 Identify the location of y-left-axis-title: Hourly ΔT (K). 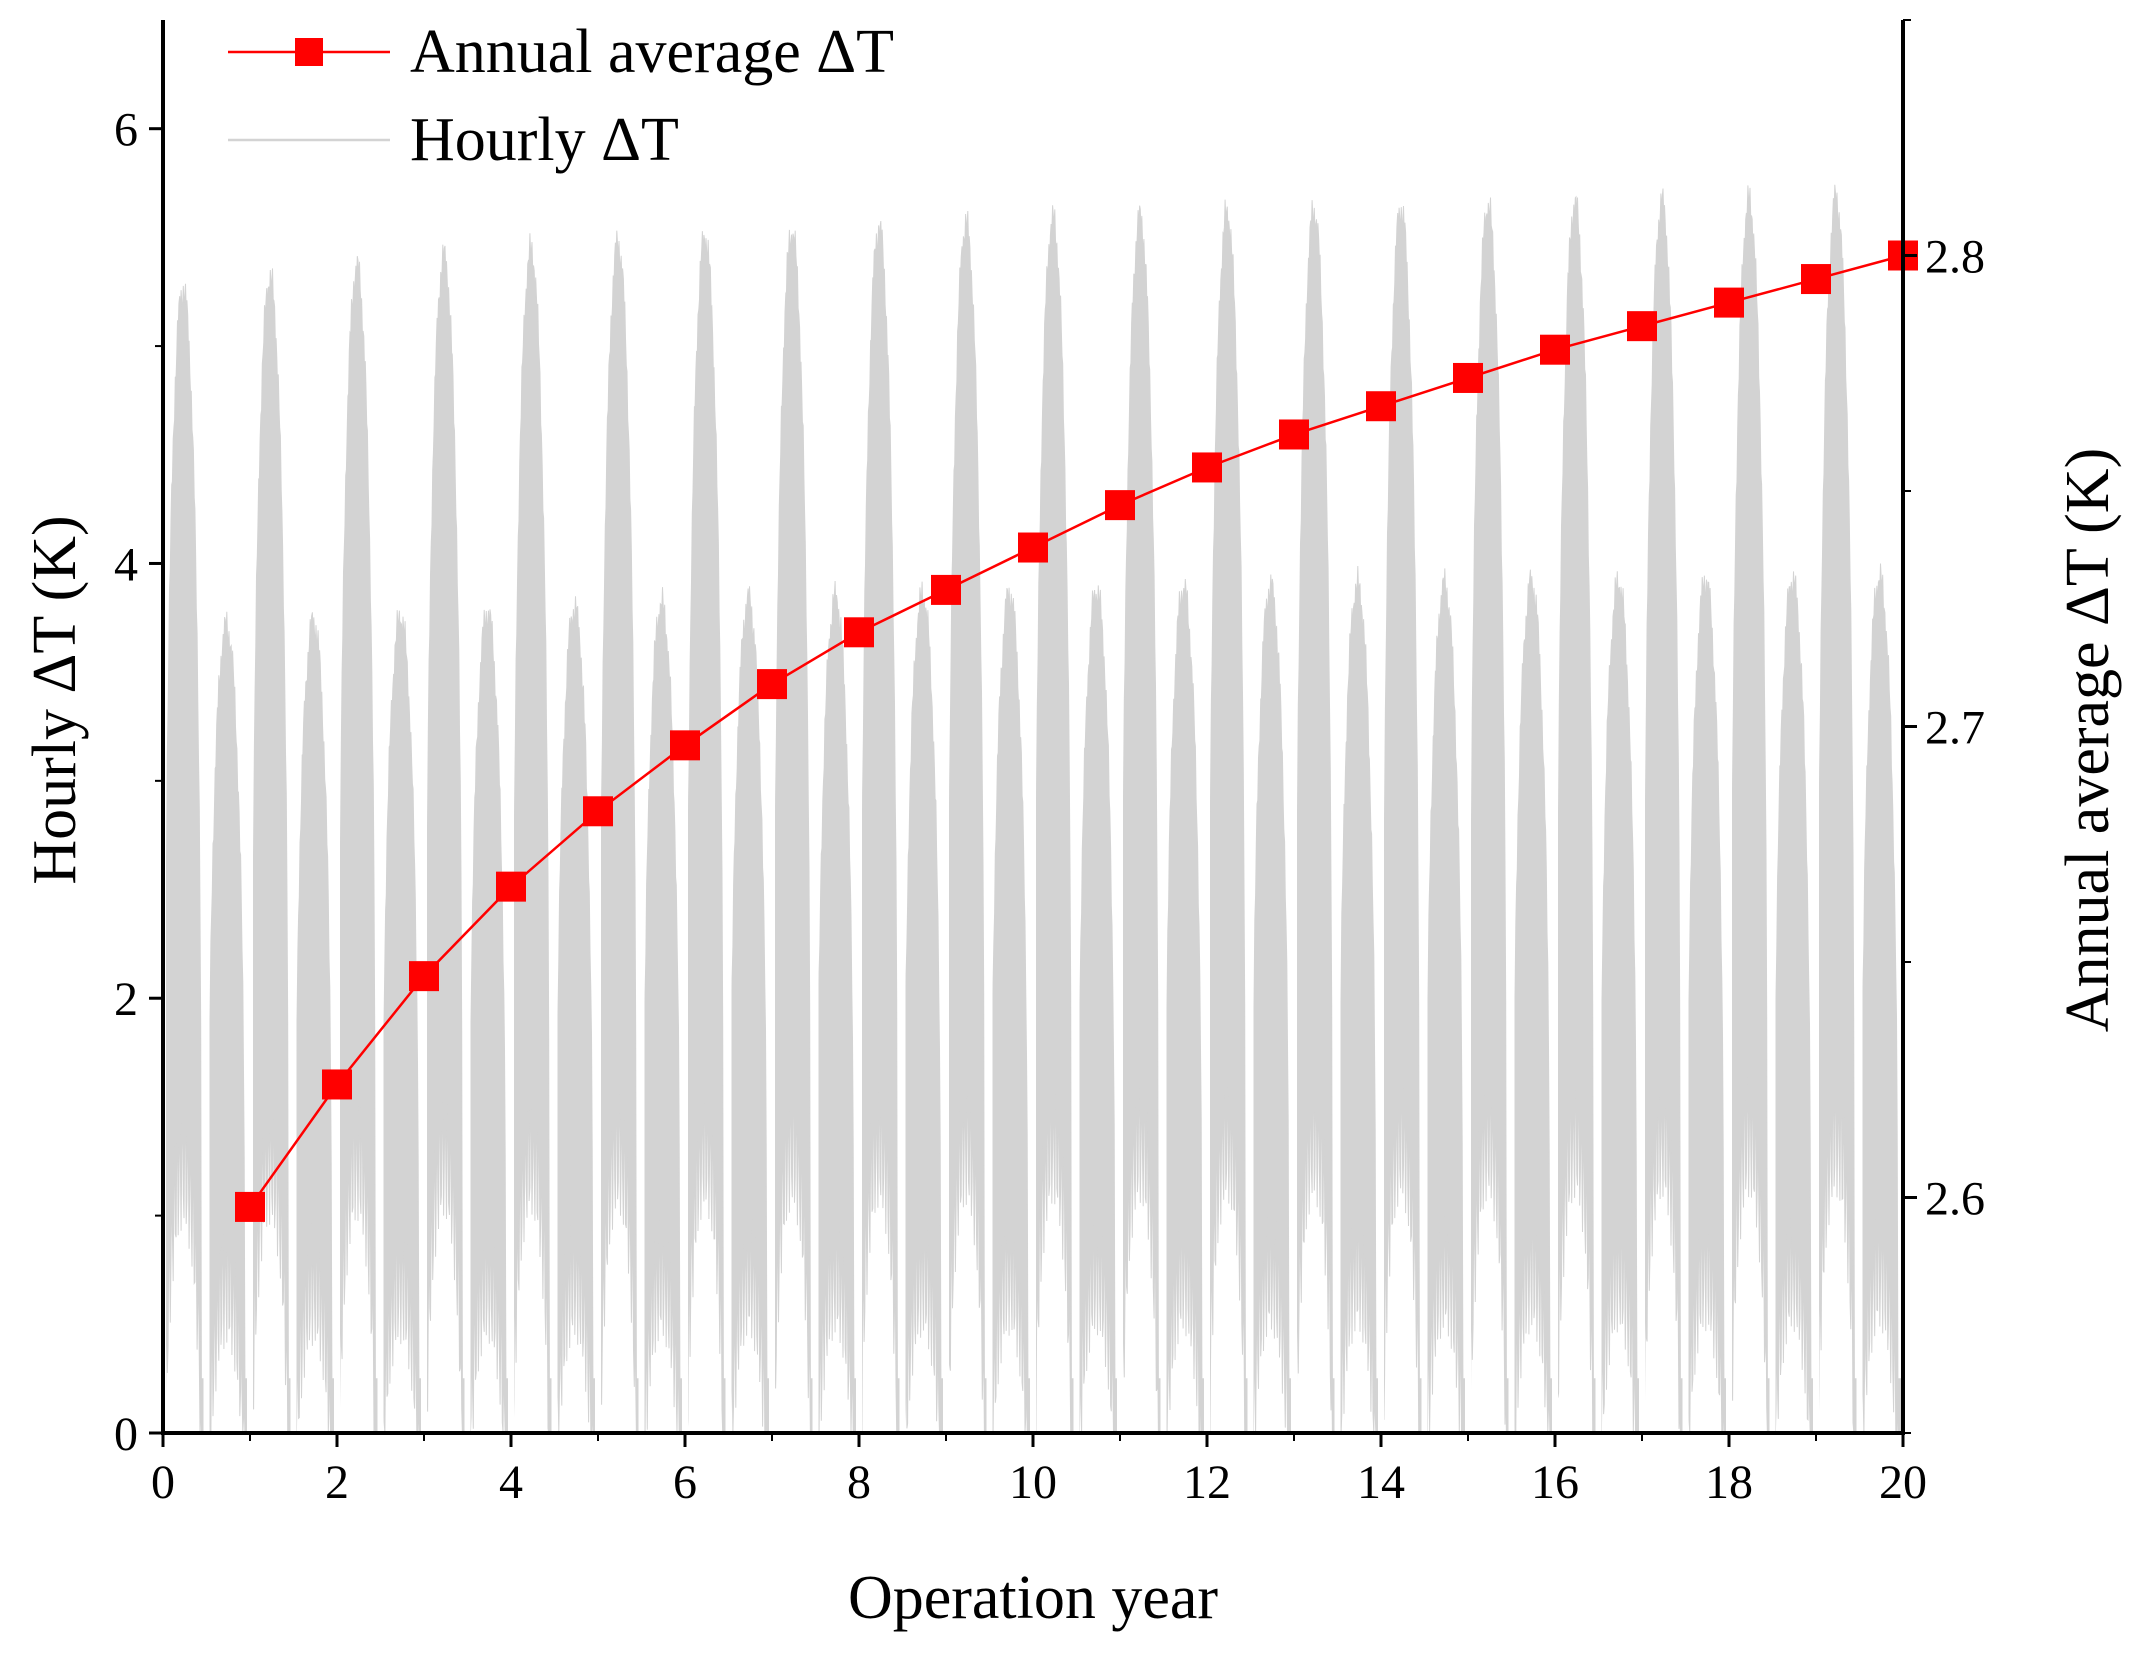
(55, 699).